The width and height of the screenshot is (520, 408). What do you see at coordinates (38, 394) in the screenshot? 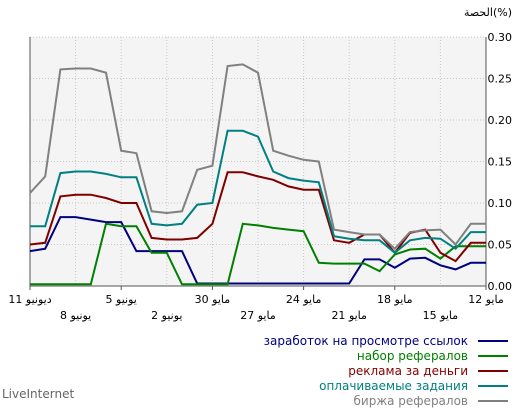
I see `footer-brand: LiveInternet` at bounding box center [38, 394].